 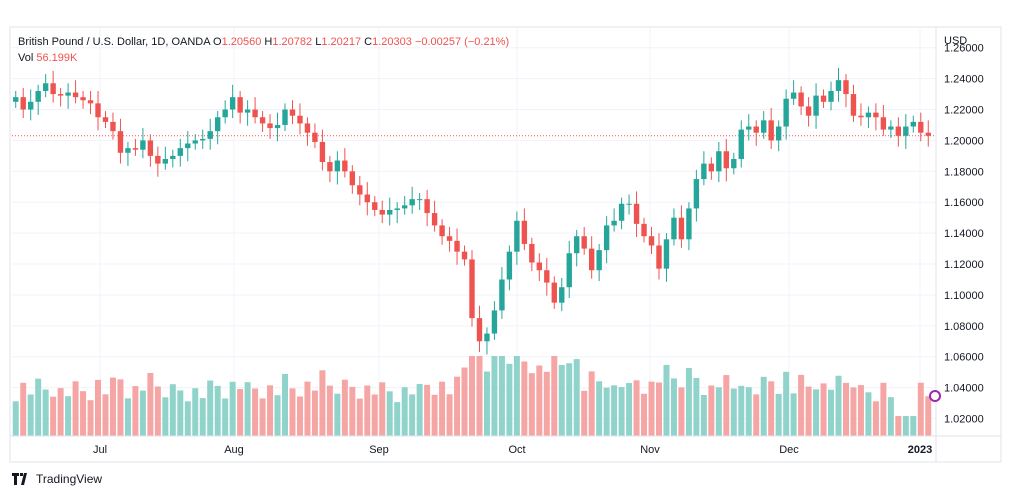 What do you see at coordinates (57, 479) in the screenshot?
I see `branding-footer: TradingView` at bounding box center [57, 479].